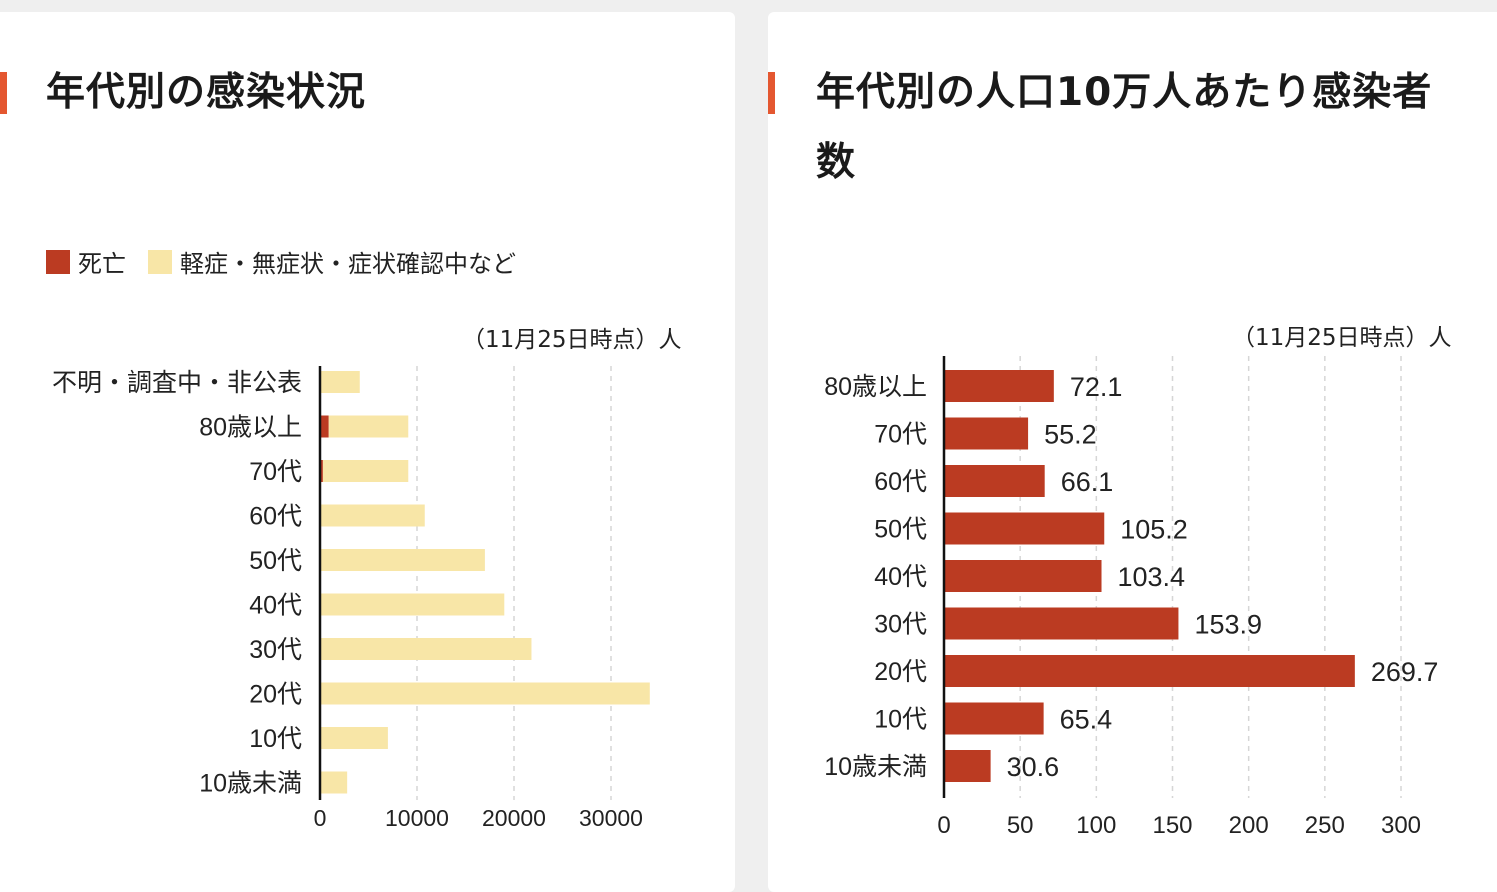  Describe the element at coordinates (1124, 92) in the screenshot. I see `right-chart-title-line1: 年代別の人口10万人あたり感染者` at that location.